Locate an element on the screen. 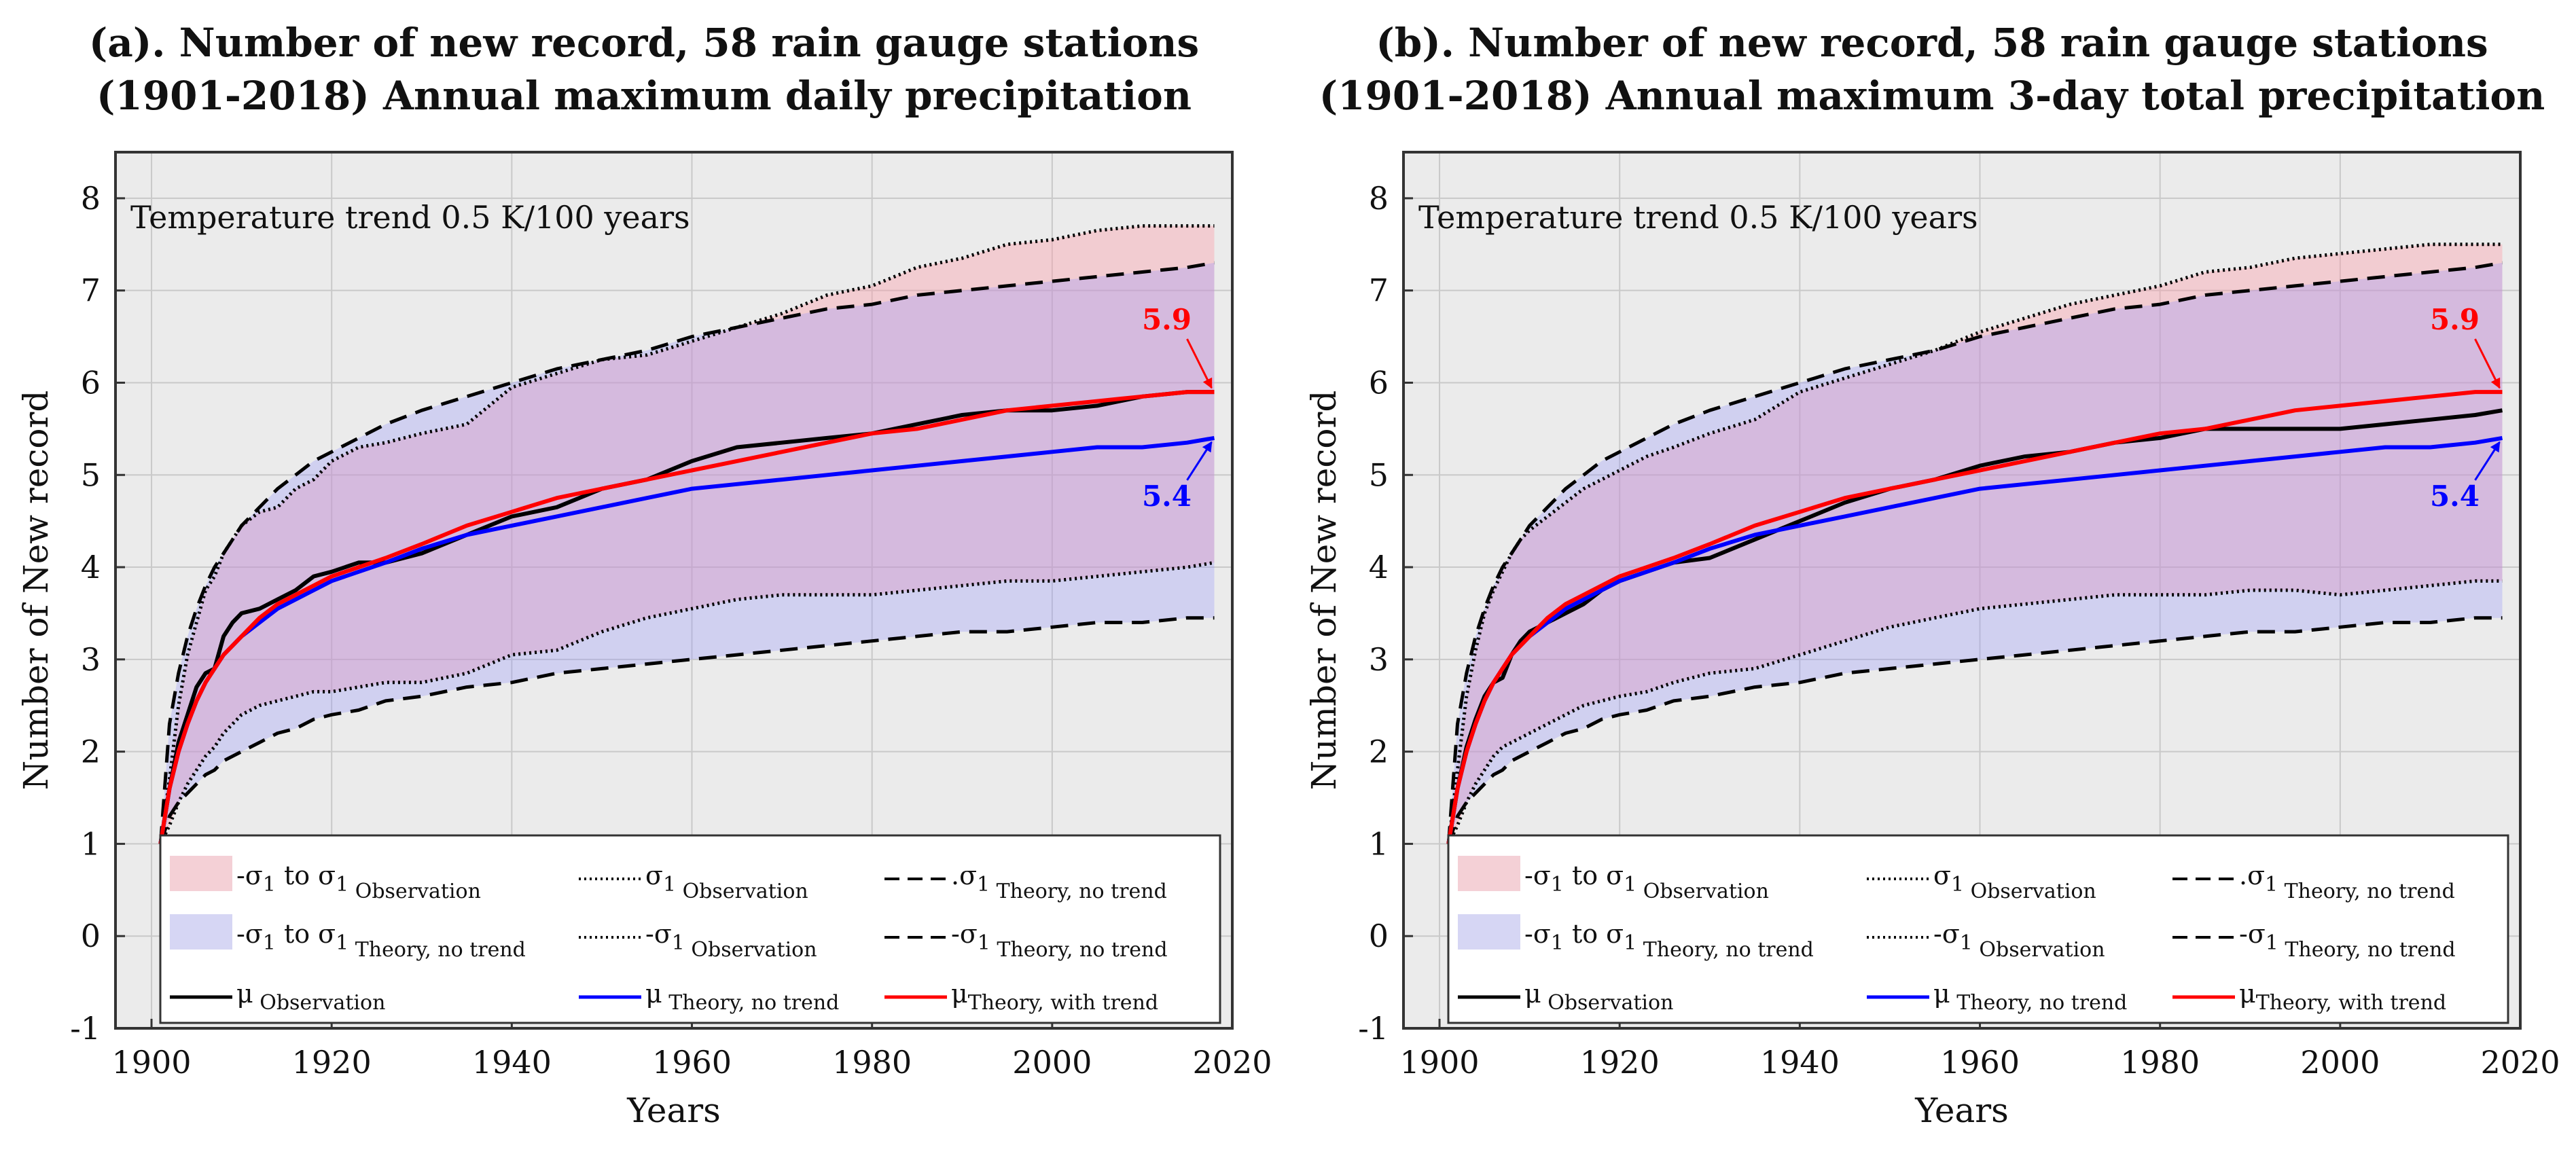  y-tick-label: 6 is located at coordinates (1379, 382).